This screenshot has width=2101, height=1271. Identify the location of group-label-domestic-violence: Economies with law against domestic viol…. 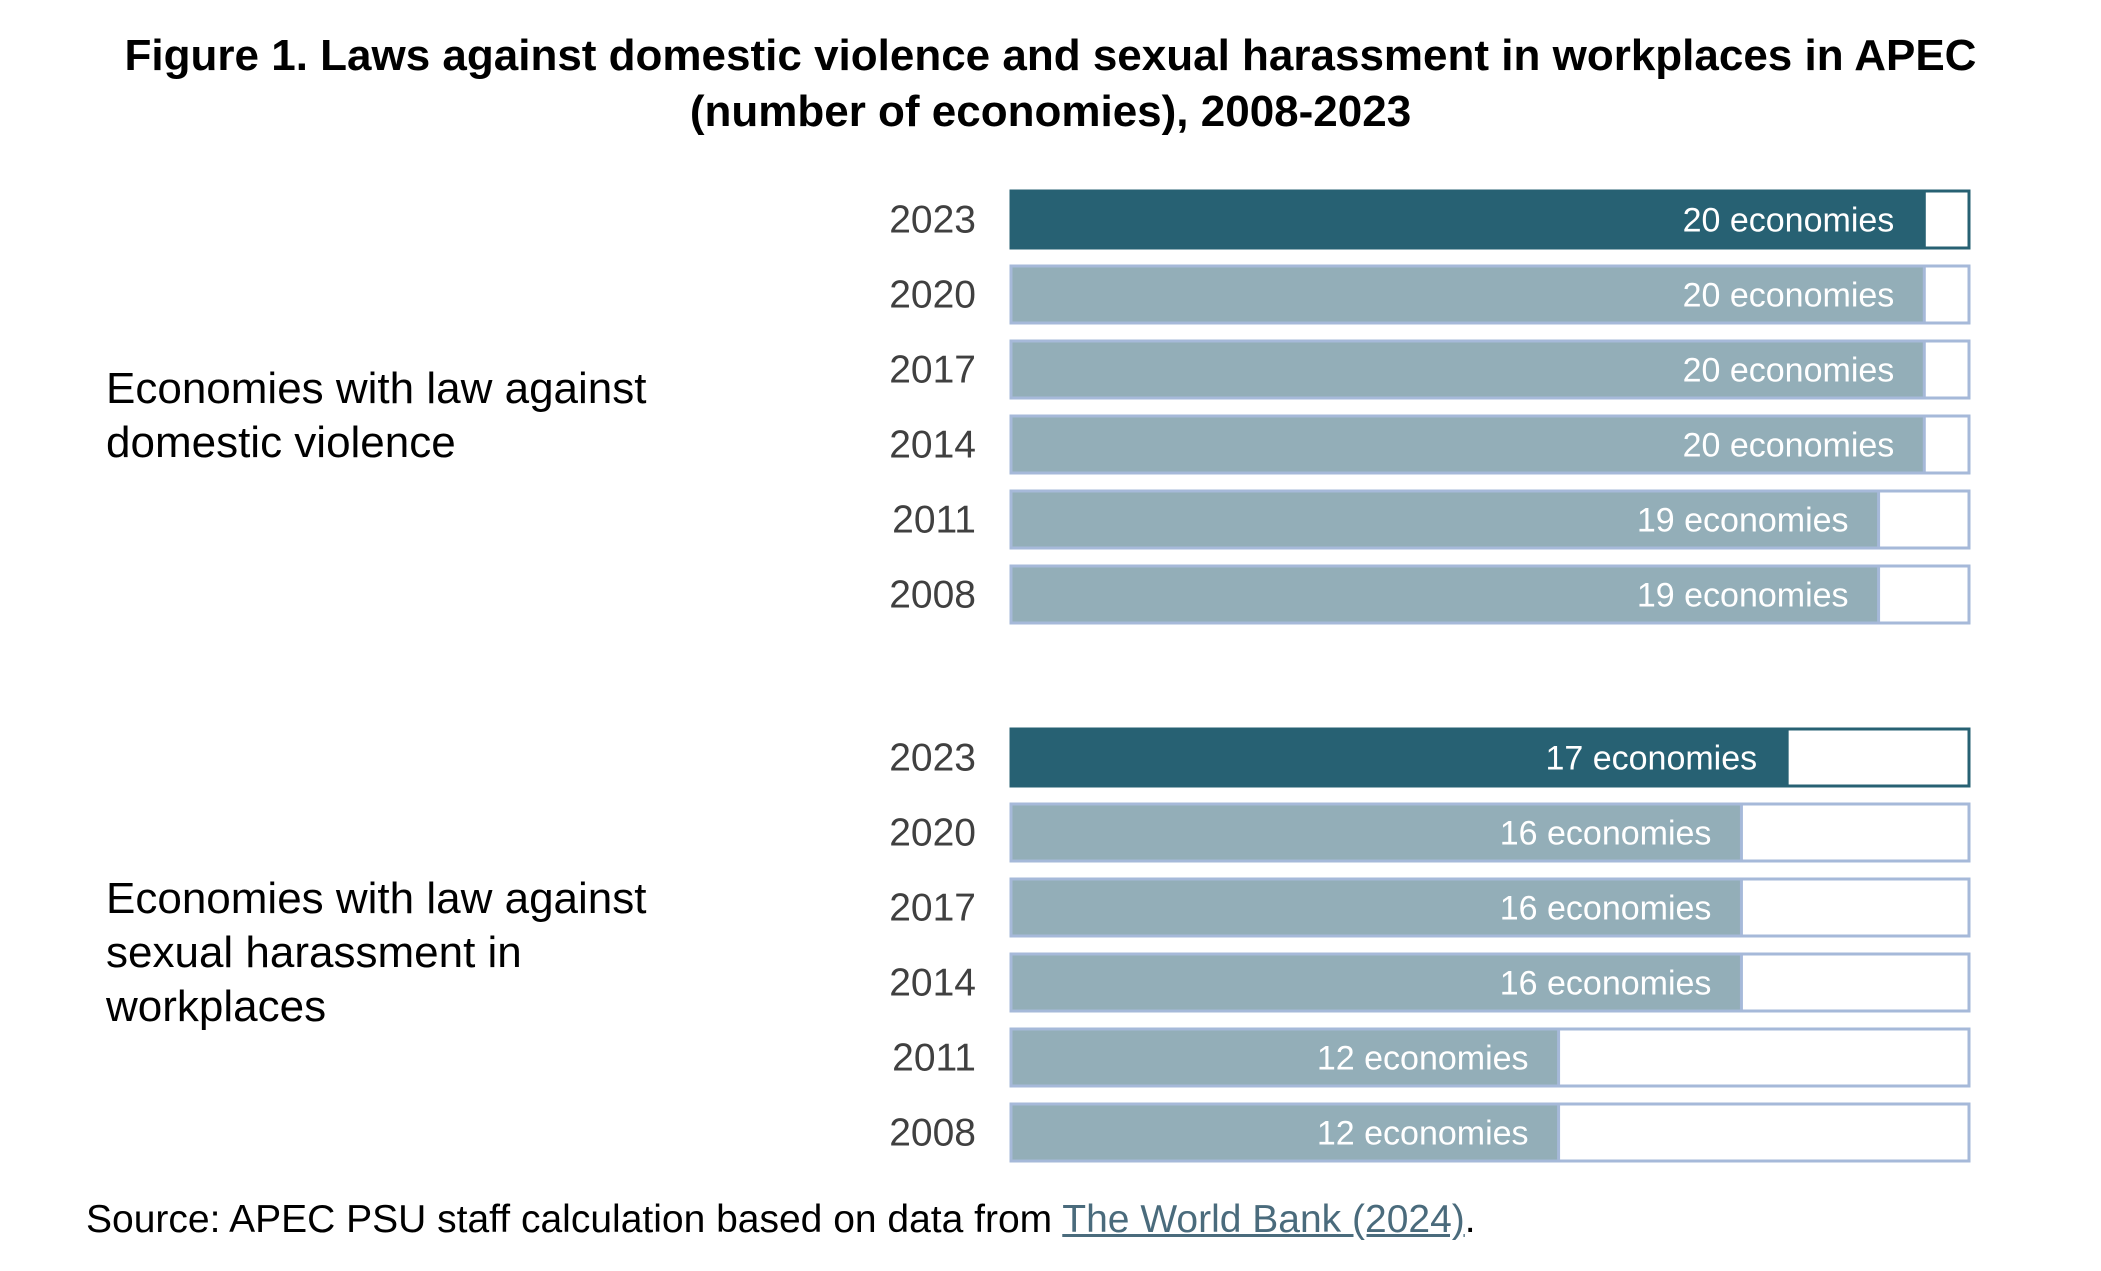
(426, 416).